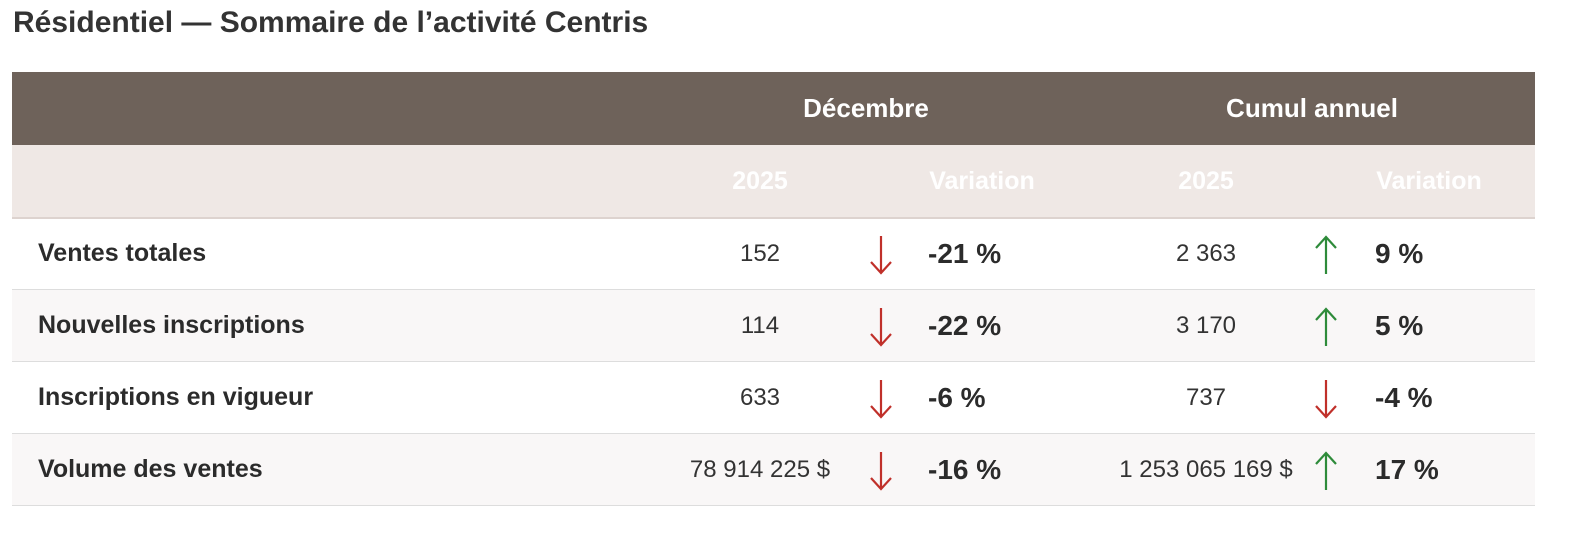 This screenshot has width=1583, height=553. I want to click on value: 2 363, so click(1206, 253).